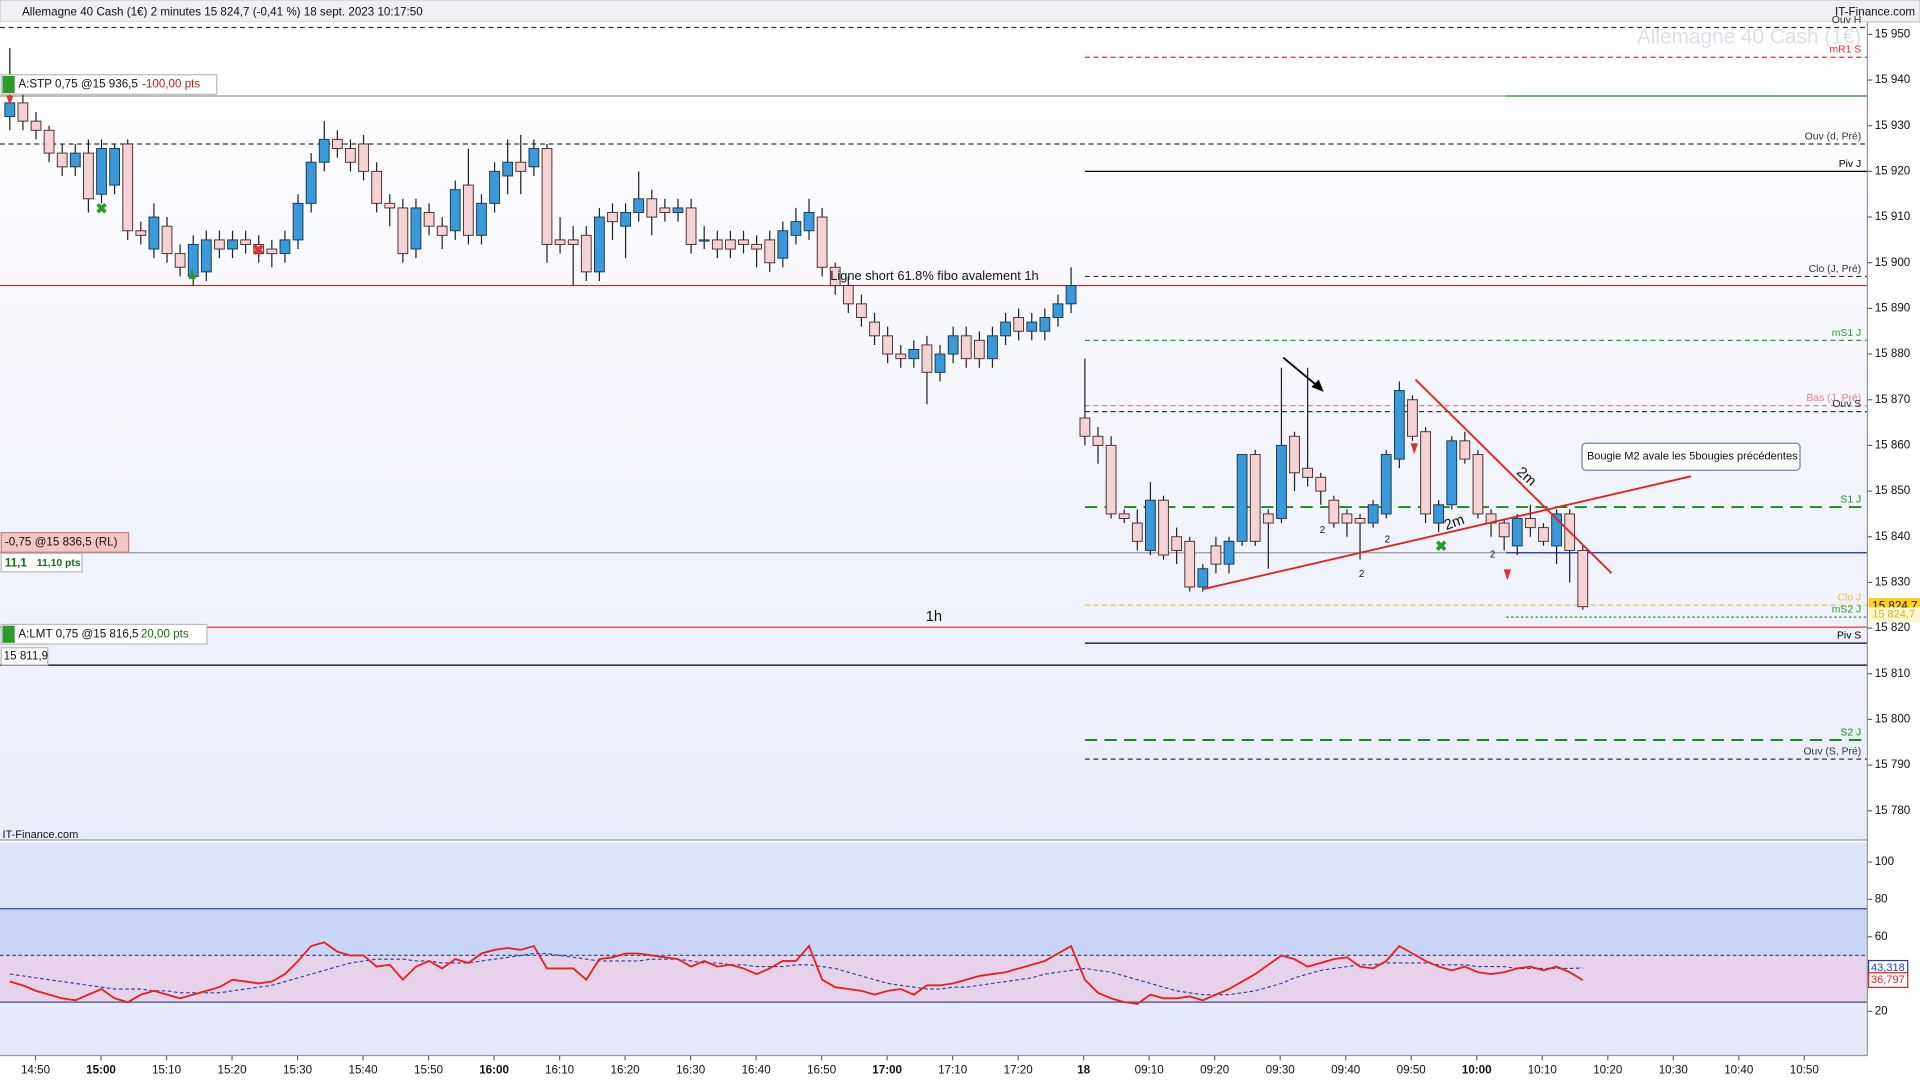 The width and height of the screenshot is (1920, 1080). Describe the element at coordinates (757, 1069) in the screenshot. I see `x-tick-label: 16:40` at that location.